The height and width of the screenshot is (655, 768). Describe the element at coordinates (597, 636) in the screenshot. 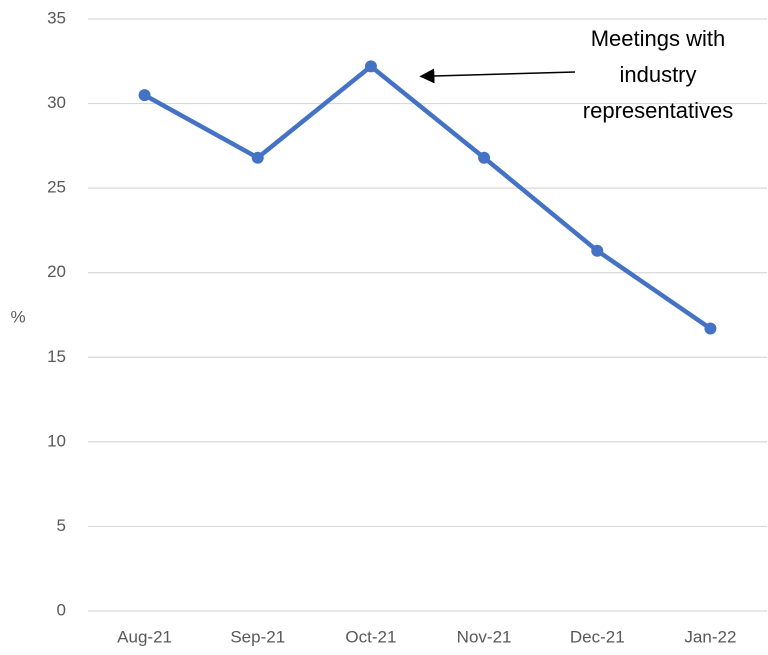

I see `x-tick-label: Dec-21` at that location.